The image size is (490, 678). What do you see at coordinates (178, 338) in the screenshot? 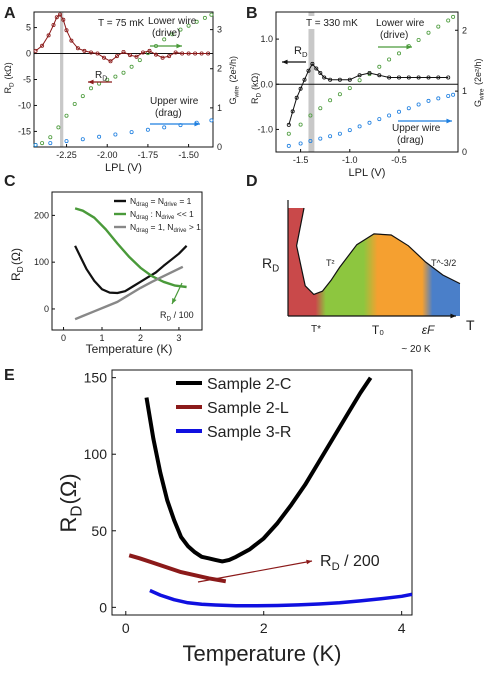
I see `x-tick-label: 3` at bounding box center [178, 338].